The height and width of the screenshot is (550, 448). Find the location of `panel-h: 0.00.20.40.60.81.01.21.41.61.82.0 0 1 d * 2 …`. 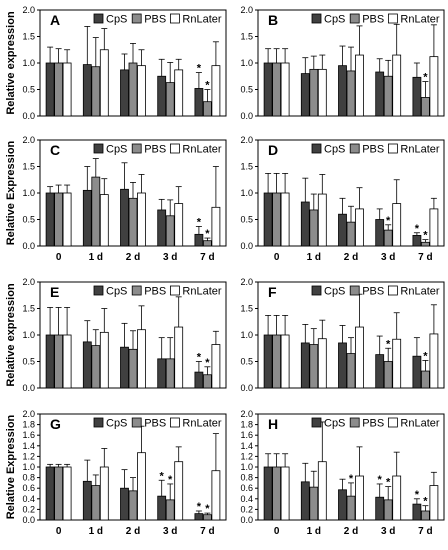

panel-h: 0.00.20.40.60.81.01.21.41.61.82.0 0 1 d * 2 … is located at coordinates (342, 473).